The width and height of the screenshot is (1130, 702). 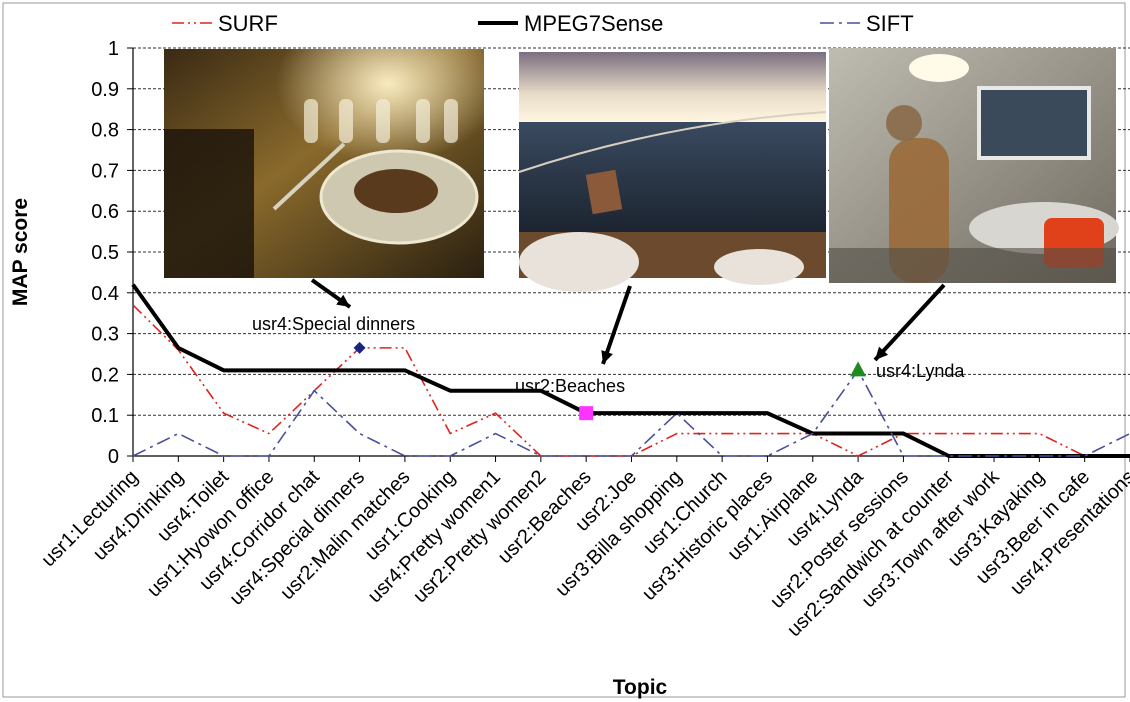 What do you see at coordinates (858, 369) in the screenshot?
I see `lynda-marker` at bounding box center [858, 369].